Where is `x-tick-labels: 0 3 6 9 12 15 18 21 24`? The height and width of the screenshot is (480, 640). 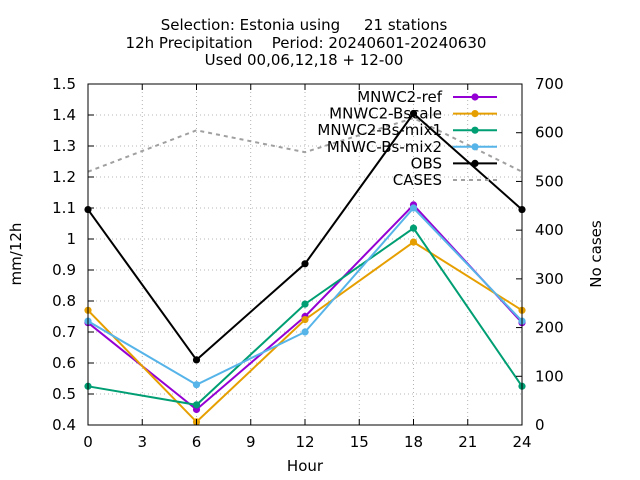
x-tick-labels: 0 3 6 9 12 15 18 21 24 is located at coordinates (307, 442).